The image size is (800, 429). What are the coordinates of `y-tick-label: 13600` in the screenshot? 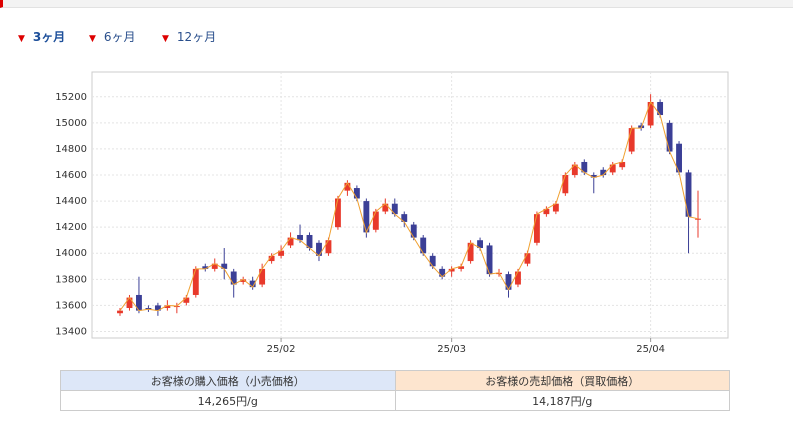 It's located at (71, 305).